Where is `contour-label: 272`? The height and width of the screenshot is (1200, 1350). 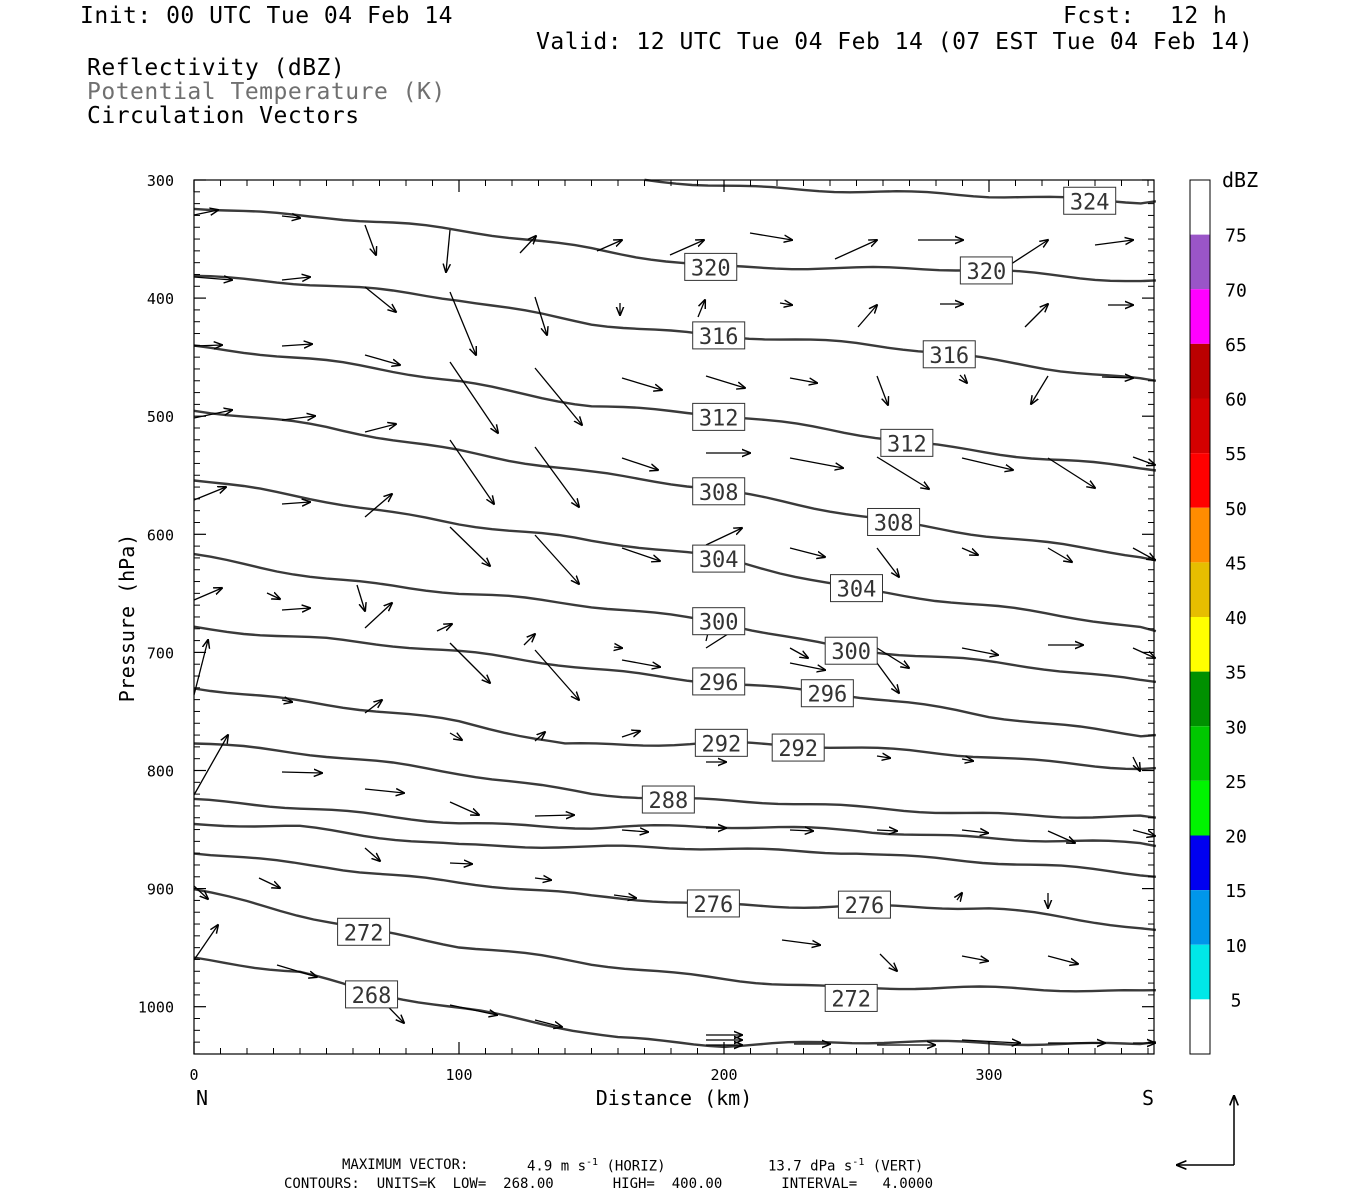
contour-label: 272 is located at coordinates (851, 999).